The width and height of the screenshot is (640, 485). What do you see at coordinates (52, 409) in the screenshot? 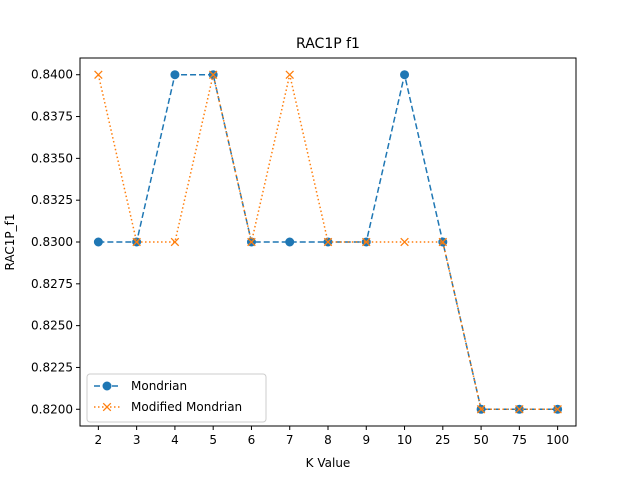
I see `y-tick-label: 0.8200` at bounding box center [52, 409].